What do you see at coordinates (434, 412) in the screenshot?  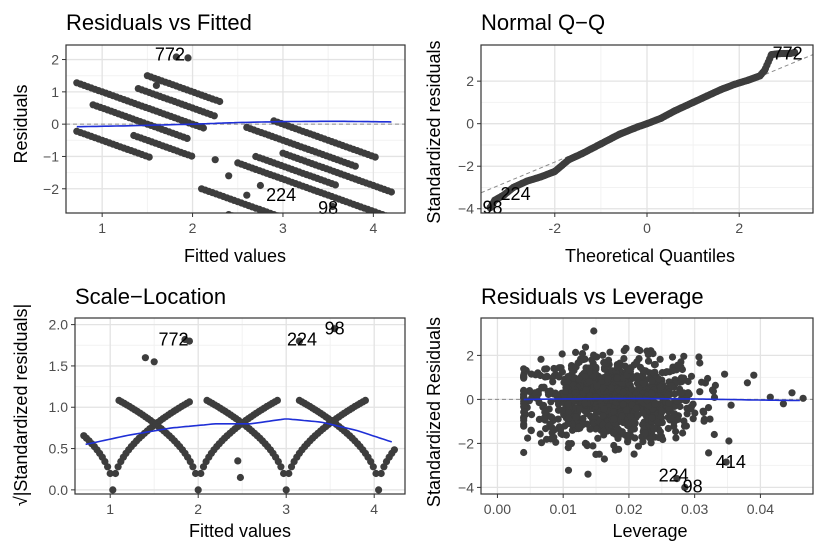 I see `y-axis-label: Standardized Residuals` at bounding box center [434, 412].